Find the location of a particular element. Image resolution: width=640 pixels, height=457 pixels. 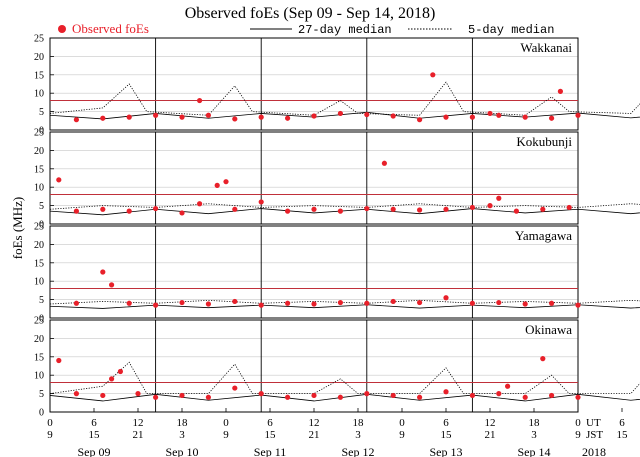

chart-title: Observed foEs (Sep 09 - Sep 14, 2018) is located at coordinates (310, 13).